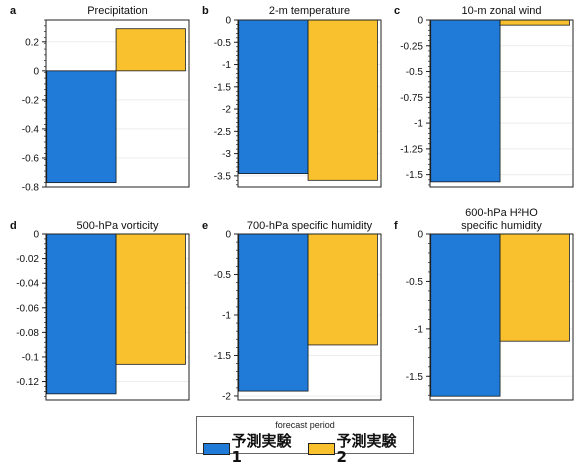 Image resolution: width=580 pixels, height=466 pixels. I want to click on y-tick-label-c-3: -0.75, so click(411, 98).